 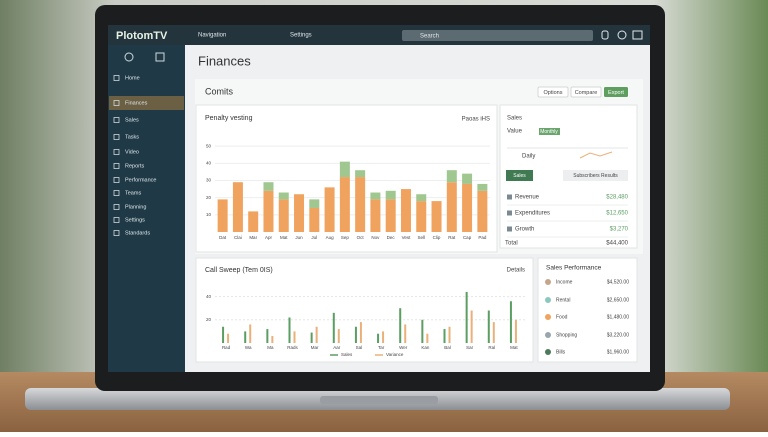 What do you see at coordinates (135, 166) in the screenshot?
I see `nav-item: Reports` at bounding box center [135, 166].